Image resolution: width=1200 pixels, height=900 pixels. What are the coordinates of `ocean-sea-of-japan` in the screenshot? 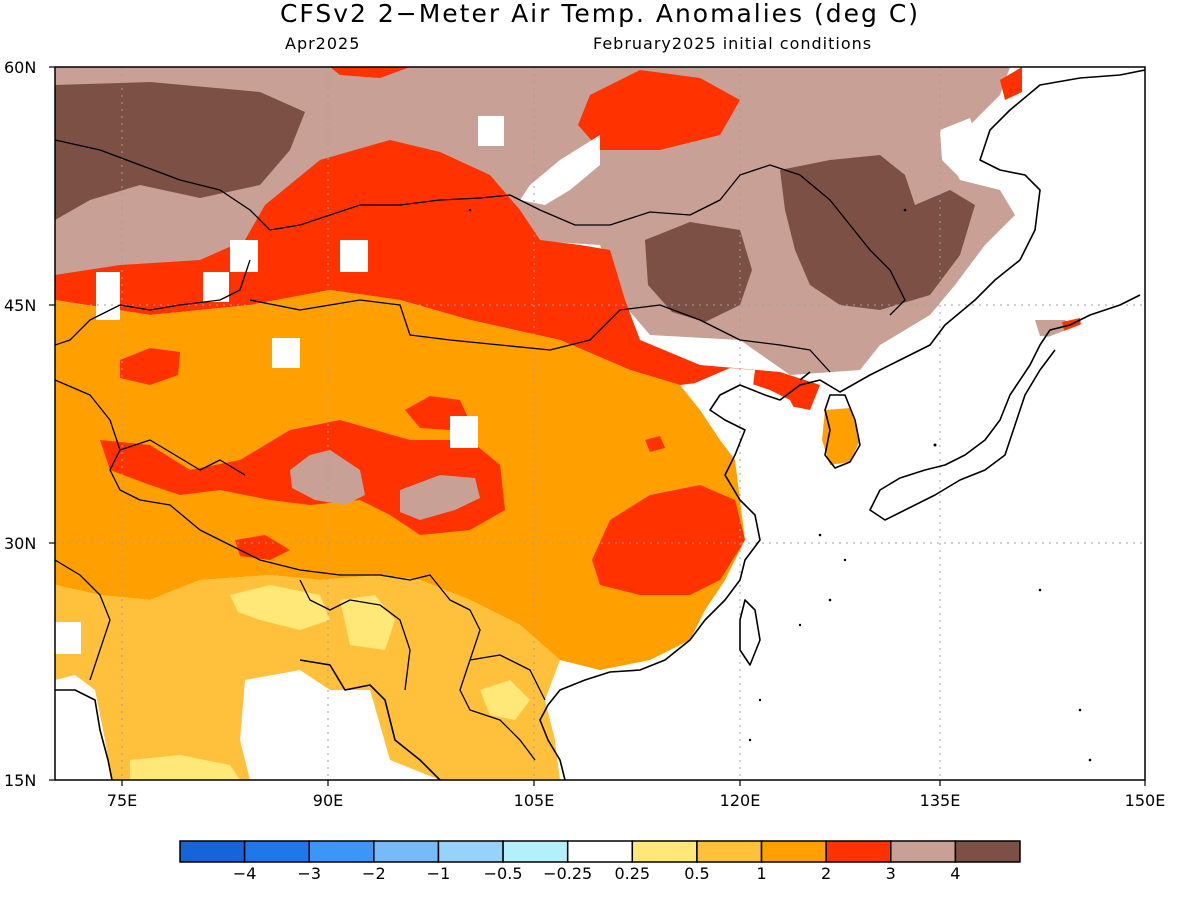 It's located at (955, 327).